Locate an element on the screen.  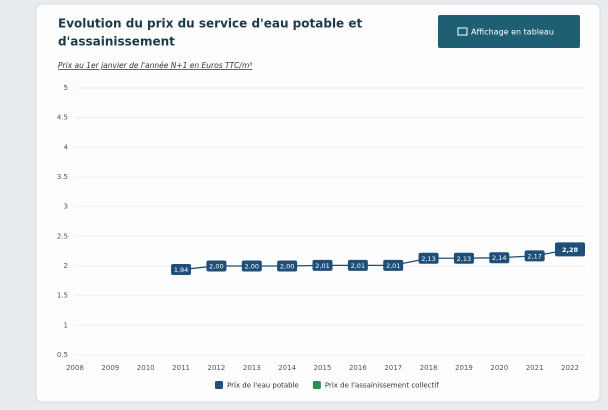
y-tick-label: 1 is located at coordinates (66, 325).